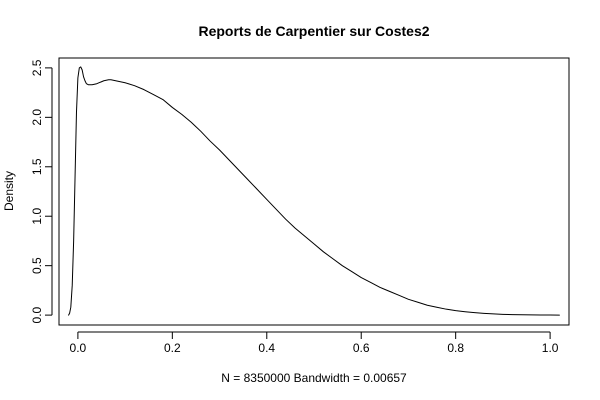  I want to click on x-tick-label: 0.0, so click(78, 348).